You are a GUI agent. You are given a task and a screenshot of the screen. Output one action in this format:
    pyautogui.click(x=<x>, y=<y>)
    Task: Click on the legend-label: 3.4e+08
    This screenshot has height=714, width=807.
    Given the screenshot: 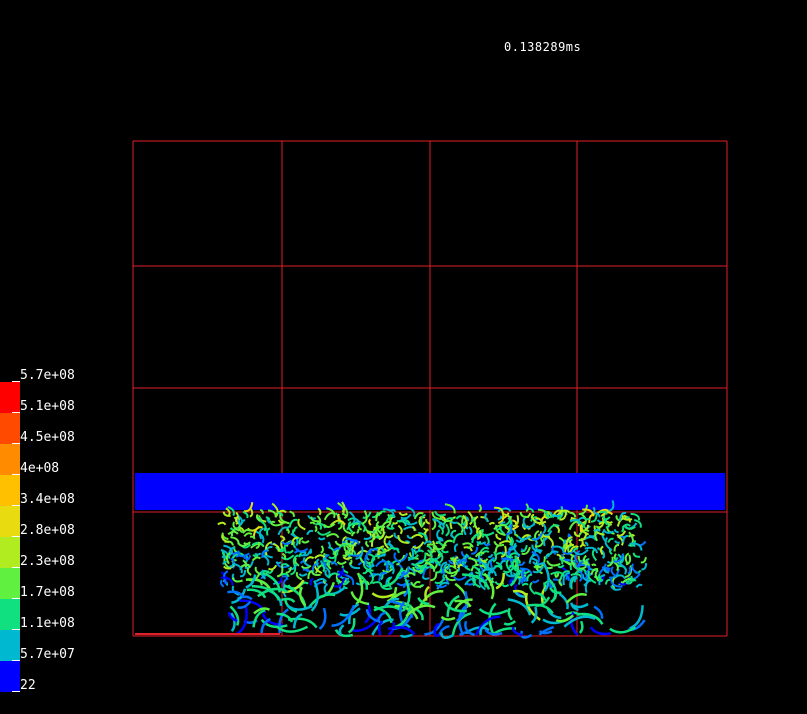 What is the action you would take?
    pyautogui.click(x=47, y=500)
    